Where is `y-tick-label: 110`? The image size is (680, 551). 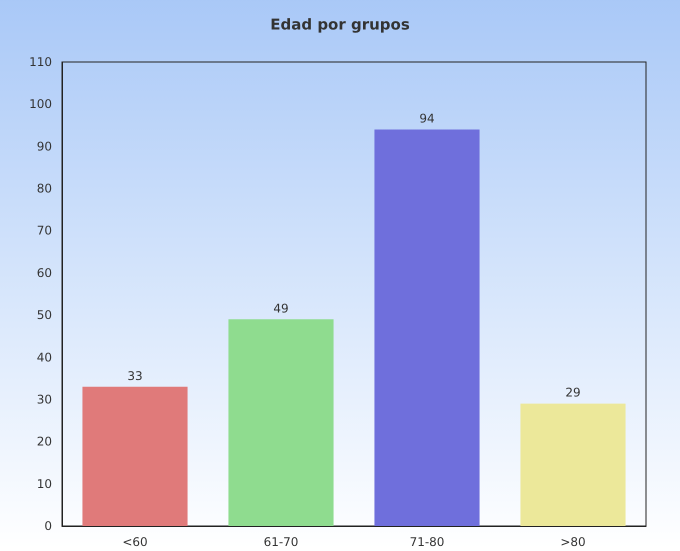
y-tick-label: 110 is located at coordinates (40, 62).